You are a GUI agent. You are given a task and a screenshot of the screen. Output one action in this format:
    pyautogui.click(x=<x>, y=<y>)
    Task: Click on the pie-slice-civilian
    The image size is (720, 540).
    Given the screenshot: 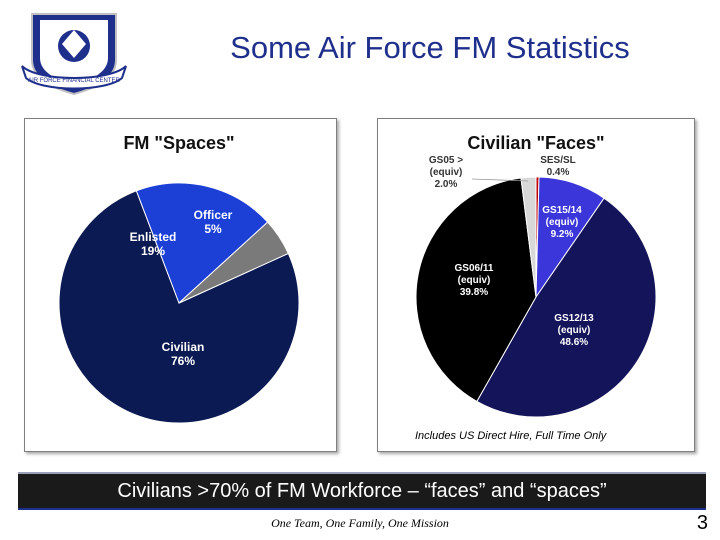 What is the action you would take?
    pyautogui.click(x=179, y=307)
    